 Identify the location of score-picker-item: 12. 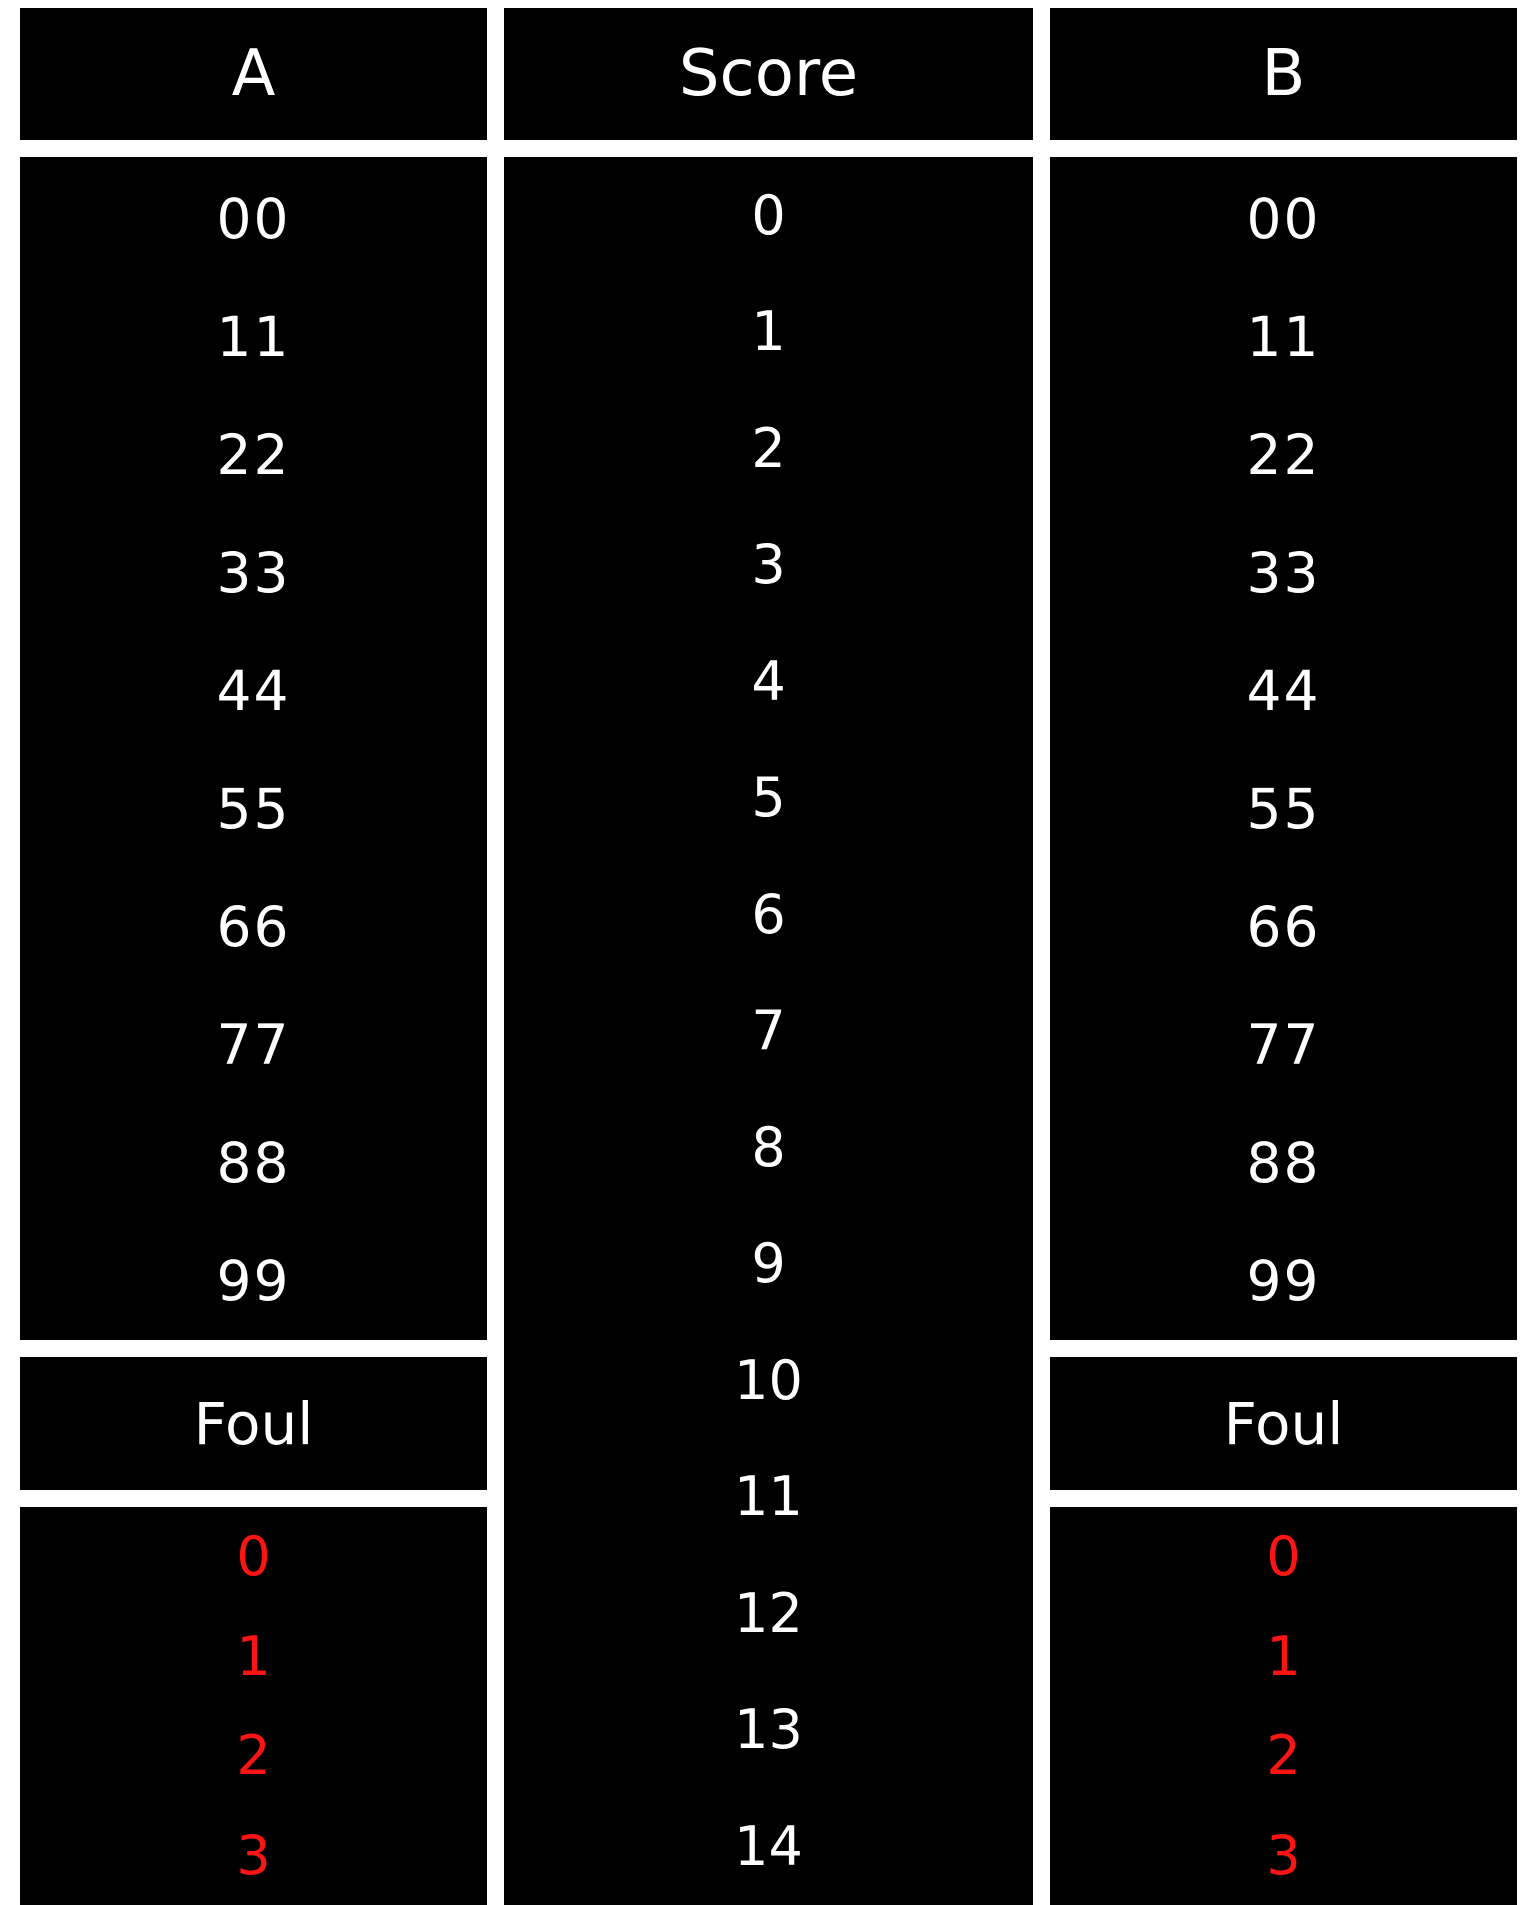
(768, 1613).